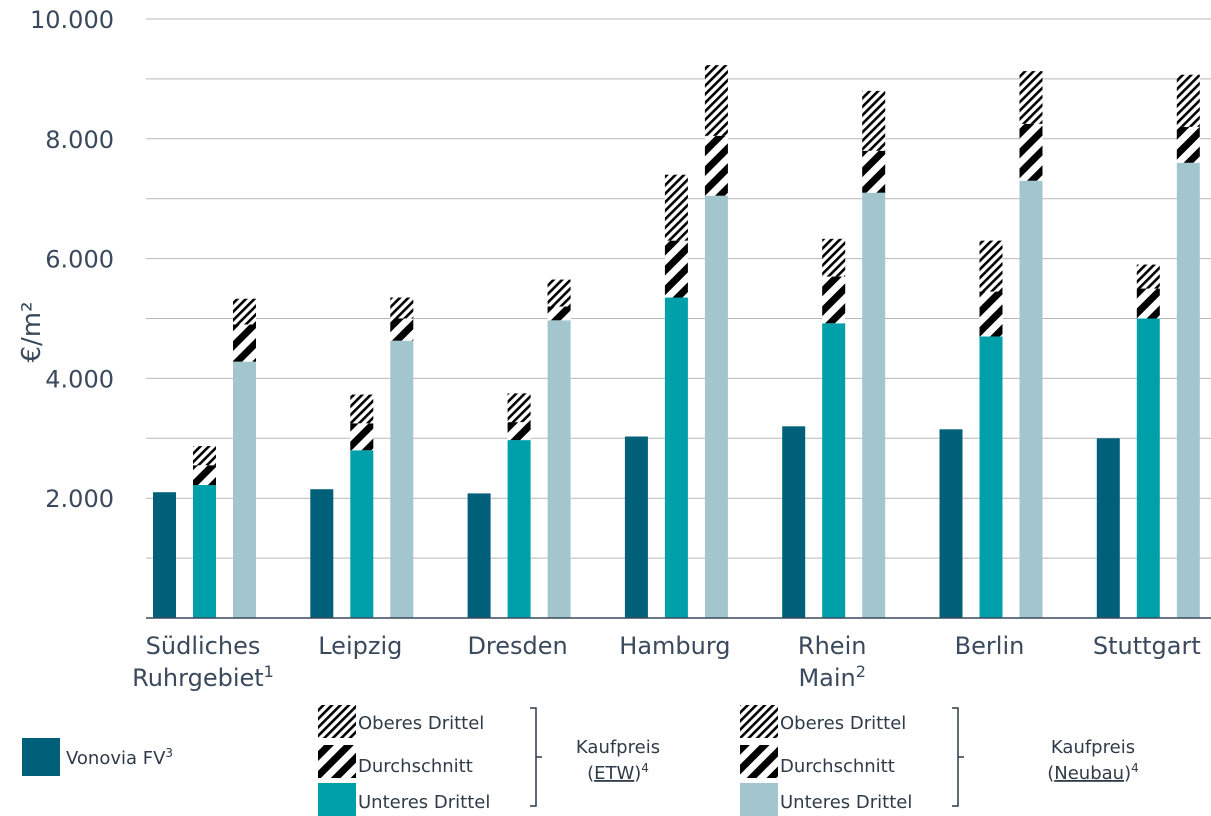 The image size is (1211, 816). What do you see at coordinates (337, 721) in the screenshot?
I see `legend-swatch-etw-oberes` at bounding box center [337, 721].